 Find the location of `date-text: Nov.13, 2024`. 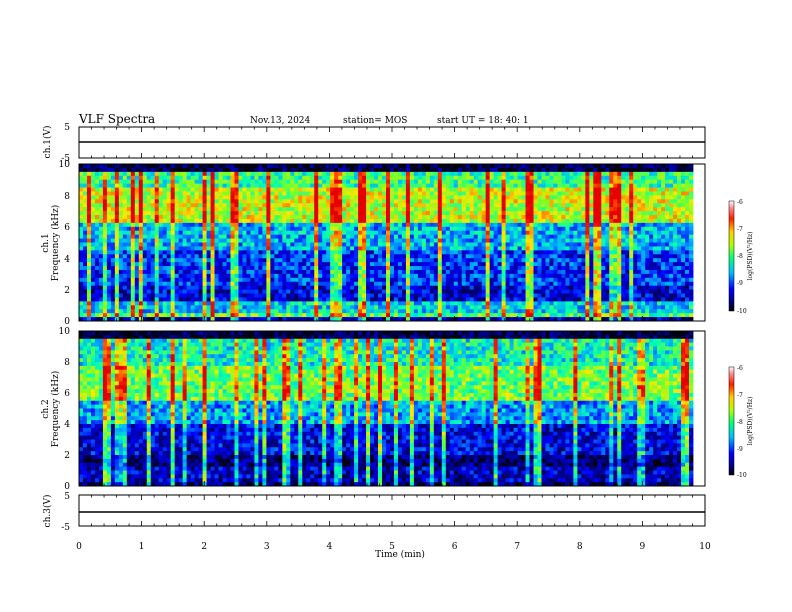

date-text: Nov.13, 2024 is located at coordinates (280, 121).